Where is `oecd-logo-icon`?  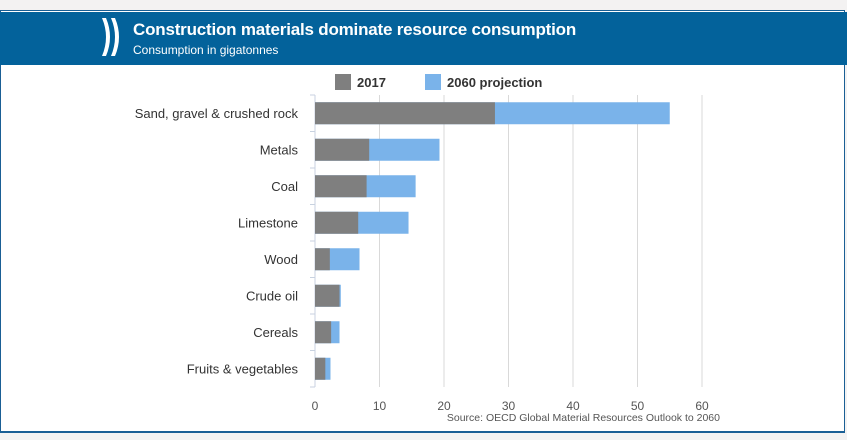 oecd-logo-icon is located at coordinates (110, 37).